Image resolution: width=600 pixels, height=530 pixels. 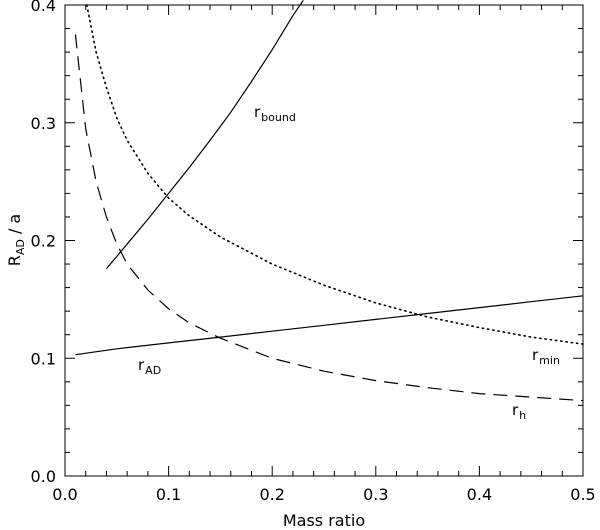 What do you see at coordinates (271, 494) in the screenshot?
I see `x-tick-label: 0.2` at bounding box center [271, 494].